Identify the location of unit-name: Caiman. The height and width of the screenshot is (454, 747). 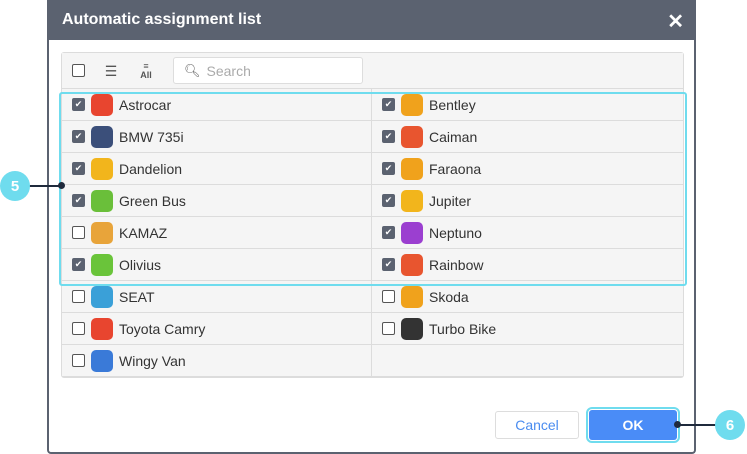
(453, 136).